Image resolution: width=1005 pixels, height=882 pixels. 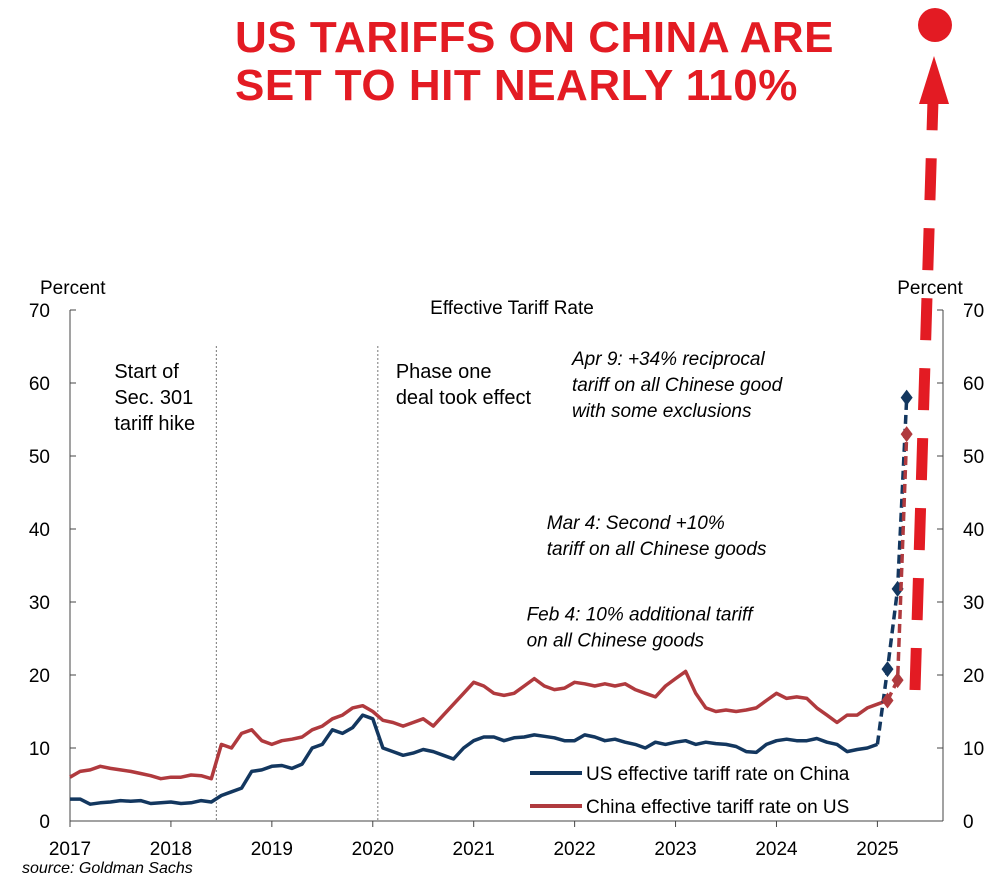 I want to click on source-note: source: Goldman Sachs, so click(x=107, y=868).